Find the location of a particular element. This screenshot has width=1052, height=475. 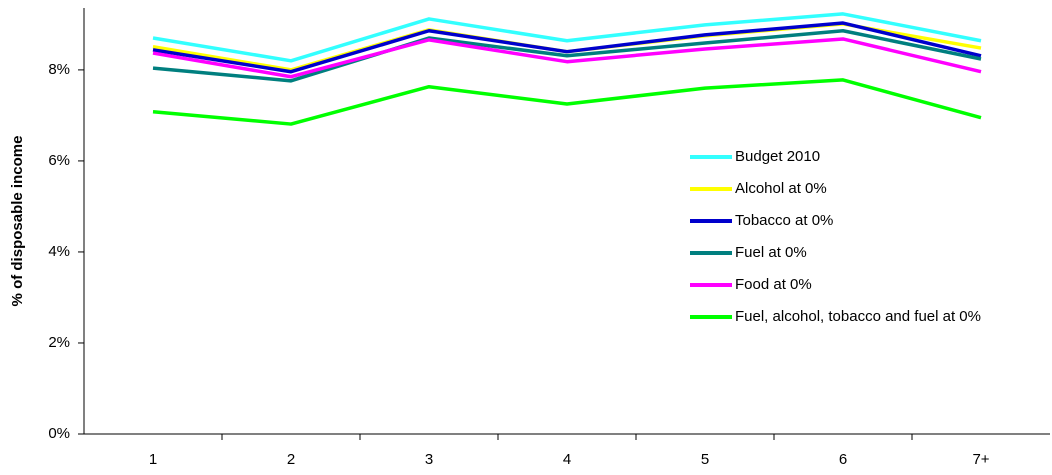

legend-label: Budget 2010 is located at coordinates (777, 156).